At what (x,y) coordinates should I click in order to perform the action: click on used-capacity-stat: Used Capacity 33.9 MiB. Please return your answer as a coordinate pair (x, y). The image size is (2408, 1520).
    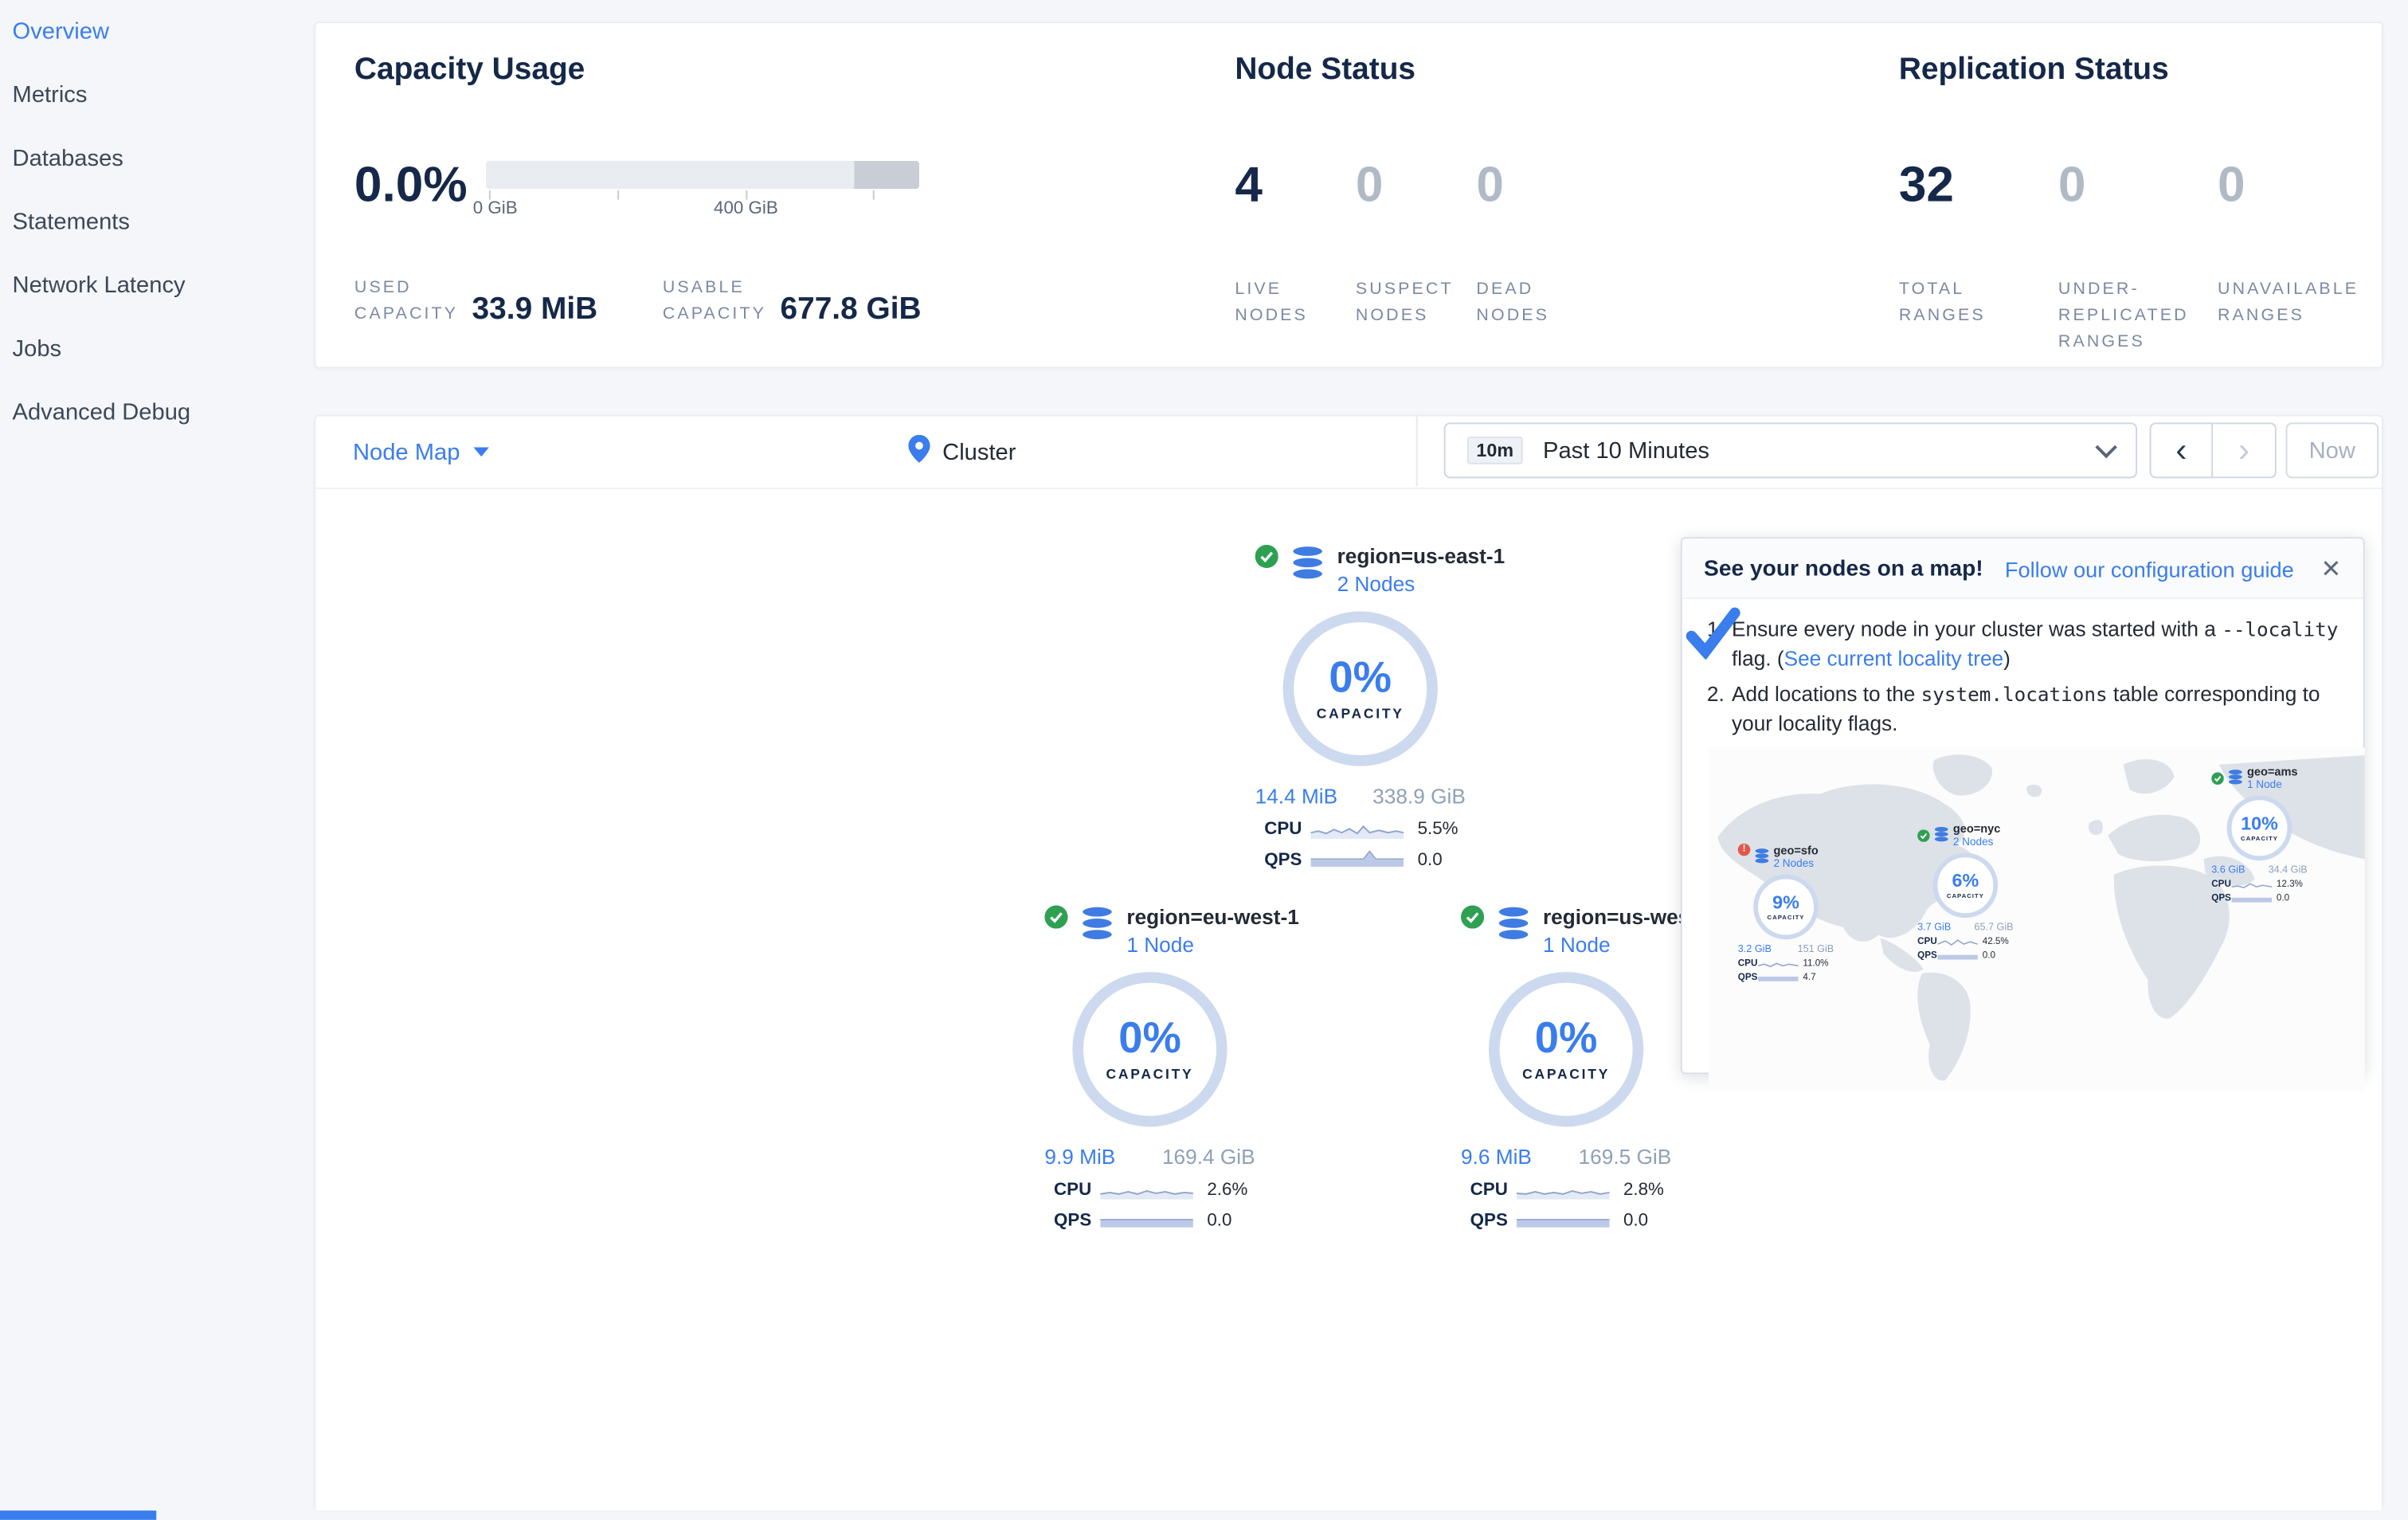
    Looking at the image, I should click on (476, 302).